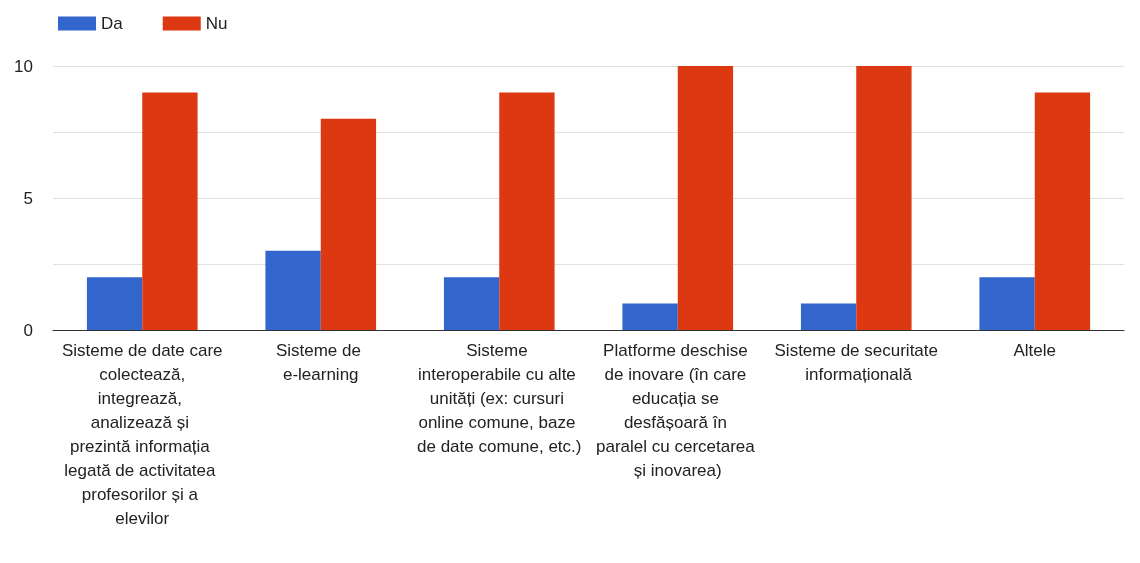 This screenshot has height=563, width=1140. I want to click on y-tick-label: 5, so click(28, 198).